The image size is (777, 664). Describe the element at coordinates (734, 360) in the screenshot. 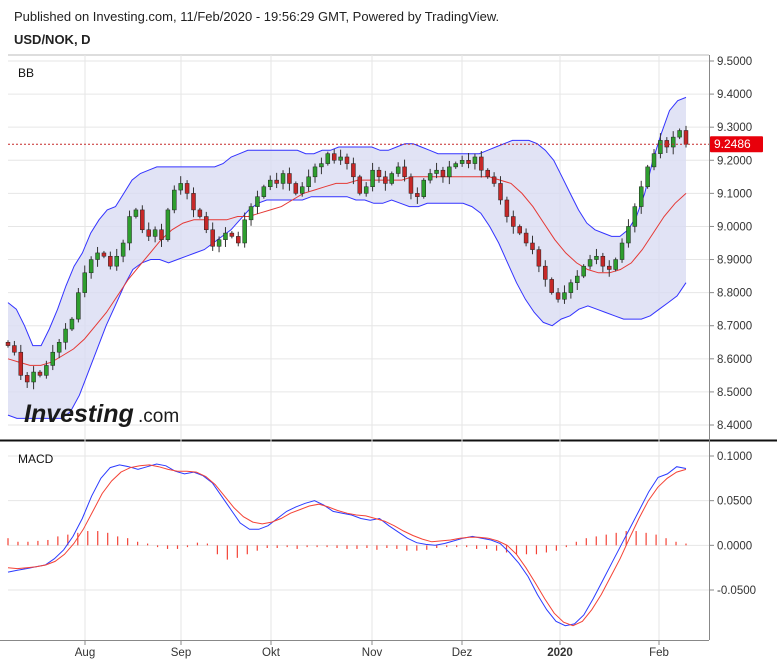

I see `y-tick-label: 8.6000` at that location.